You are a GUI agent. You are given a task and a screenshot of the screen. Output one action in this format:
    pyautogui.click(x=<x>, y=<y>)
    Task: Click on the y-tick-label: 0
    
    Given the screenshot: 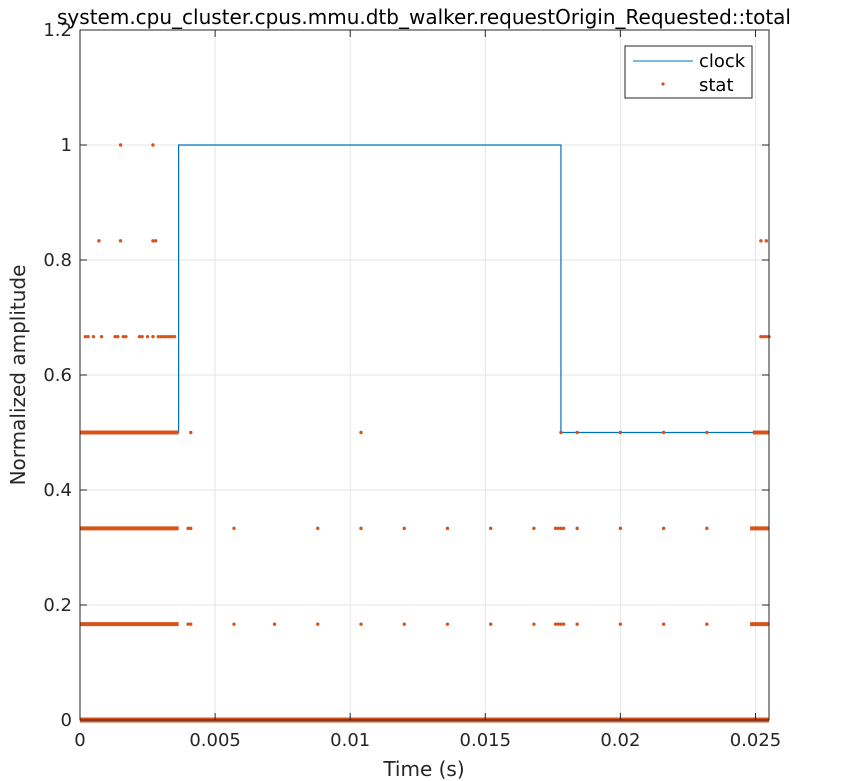 What is the action you would take?
    pyautogui.click(x=66, y=720)
    